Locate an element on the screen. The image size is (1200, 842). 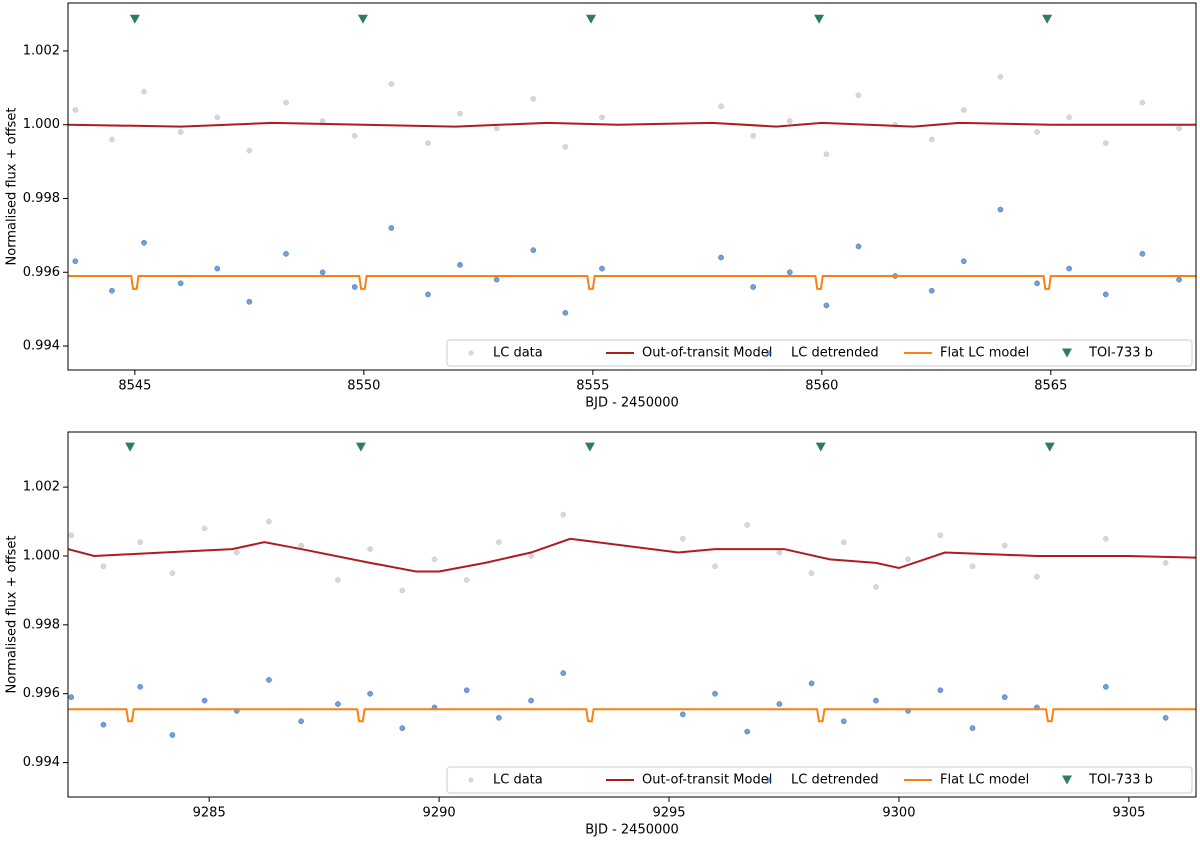
x-tick-label: 8560 is located at coordinates (821, 386).